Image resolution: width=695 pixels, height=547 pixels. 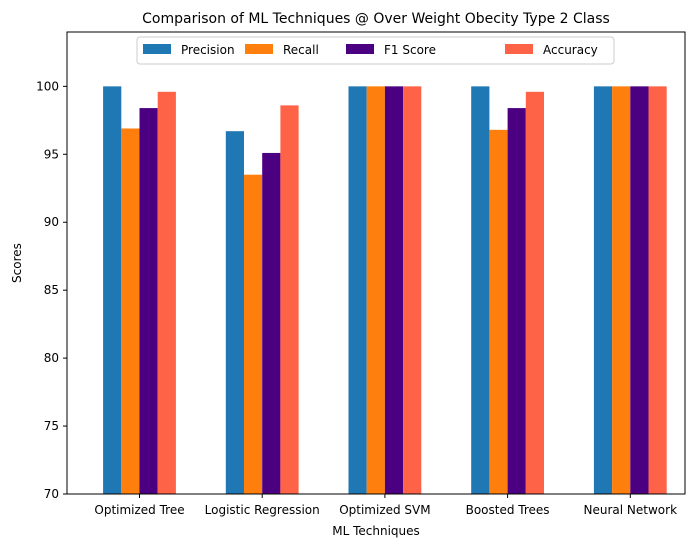 What do you see at coordinates (148, 301) in the screenshot?
I see `bar-f1-score-optimized-tree` at bounding box center [148, 301].